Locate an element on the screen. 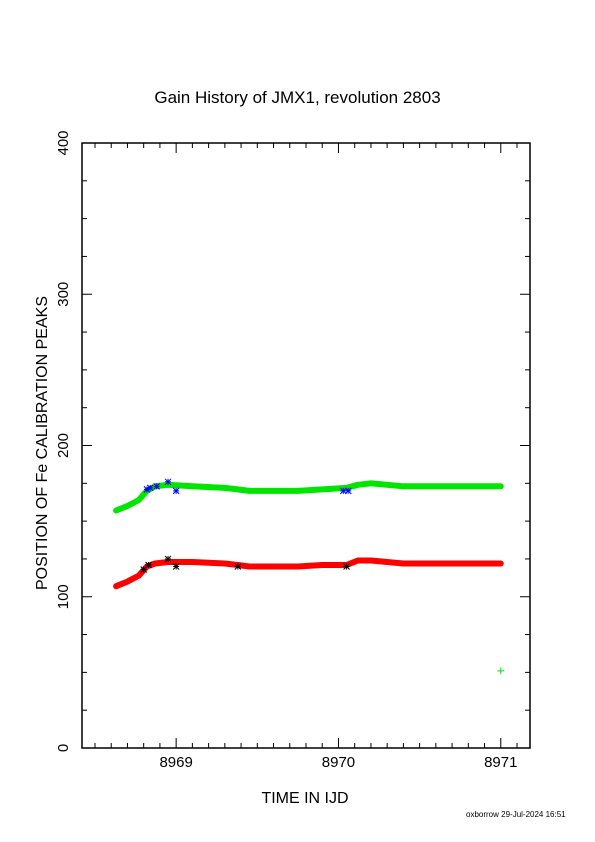 The height and width of the screenshot is (842, 595). footer-credit: oxborrow 29-Jul-2024 16:51 is located at coordinates (516, 814).